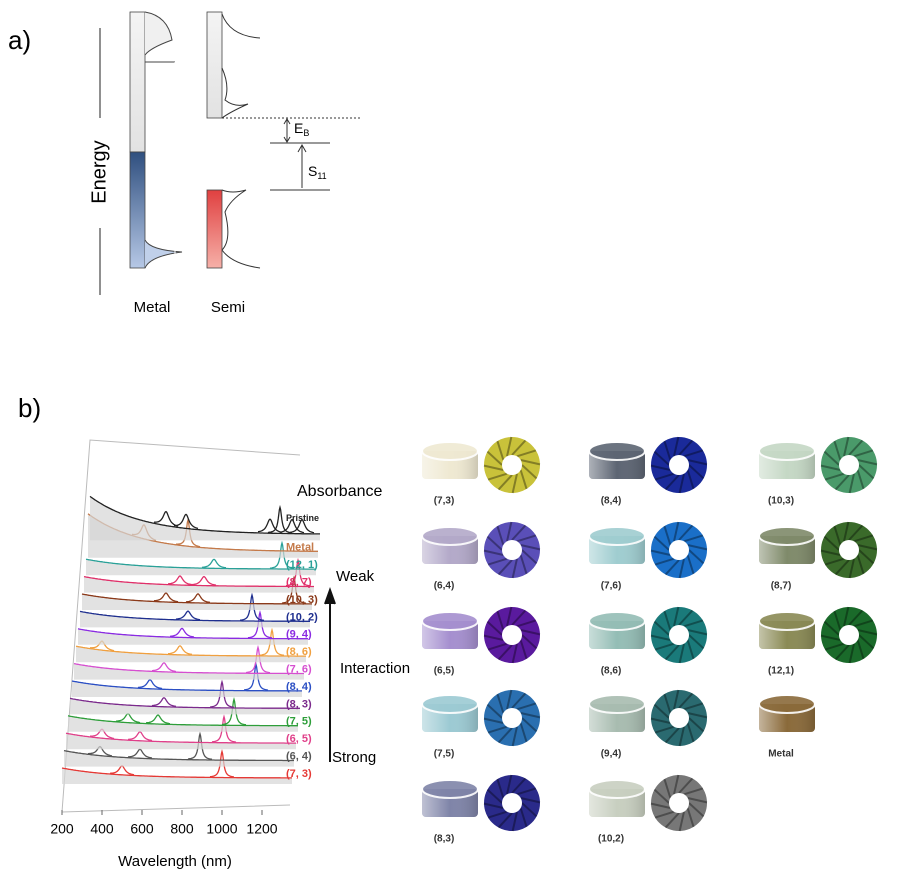 Image resolution: width=898 pixels, height=887 pixels. Describe the element at coordinates (312, 171) in the screenshot. I see `s11-symbol: S` at that location.